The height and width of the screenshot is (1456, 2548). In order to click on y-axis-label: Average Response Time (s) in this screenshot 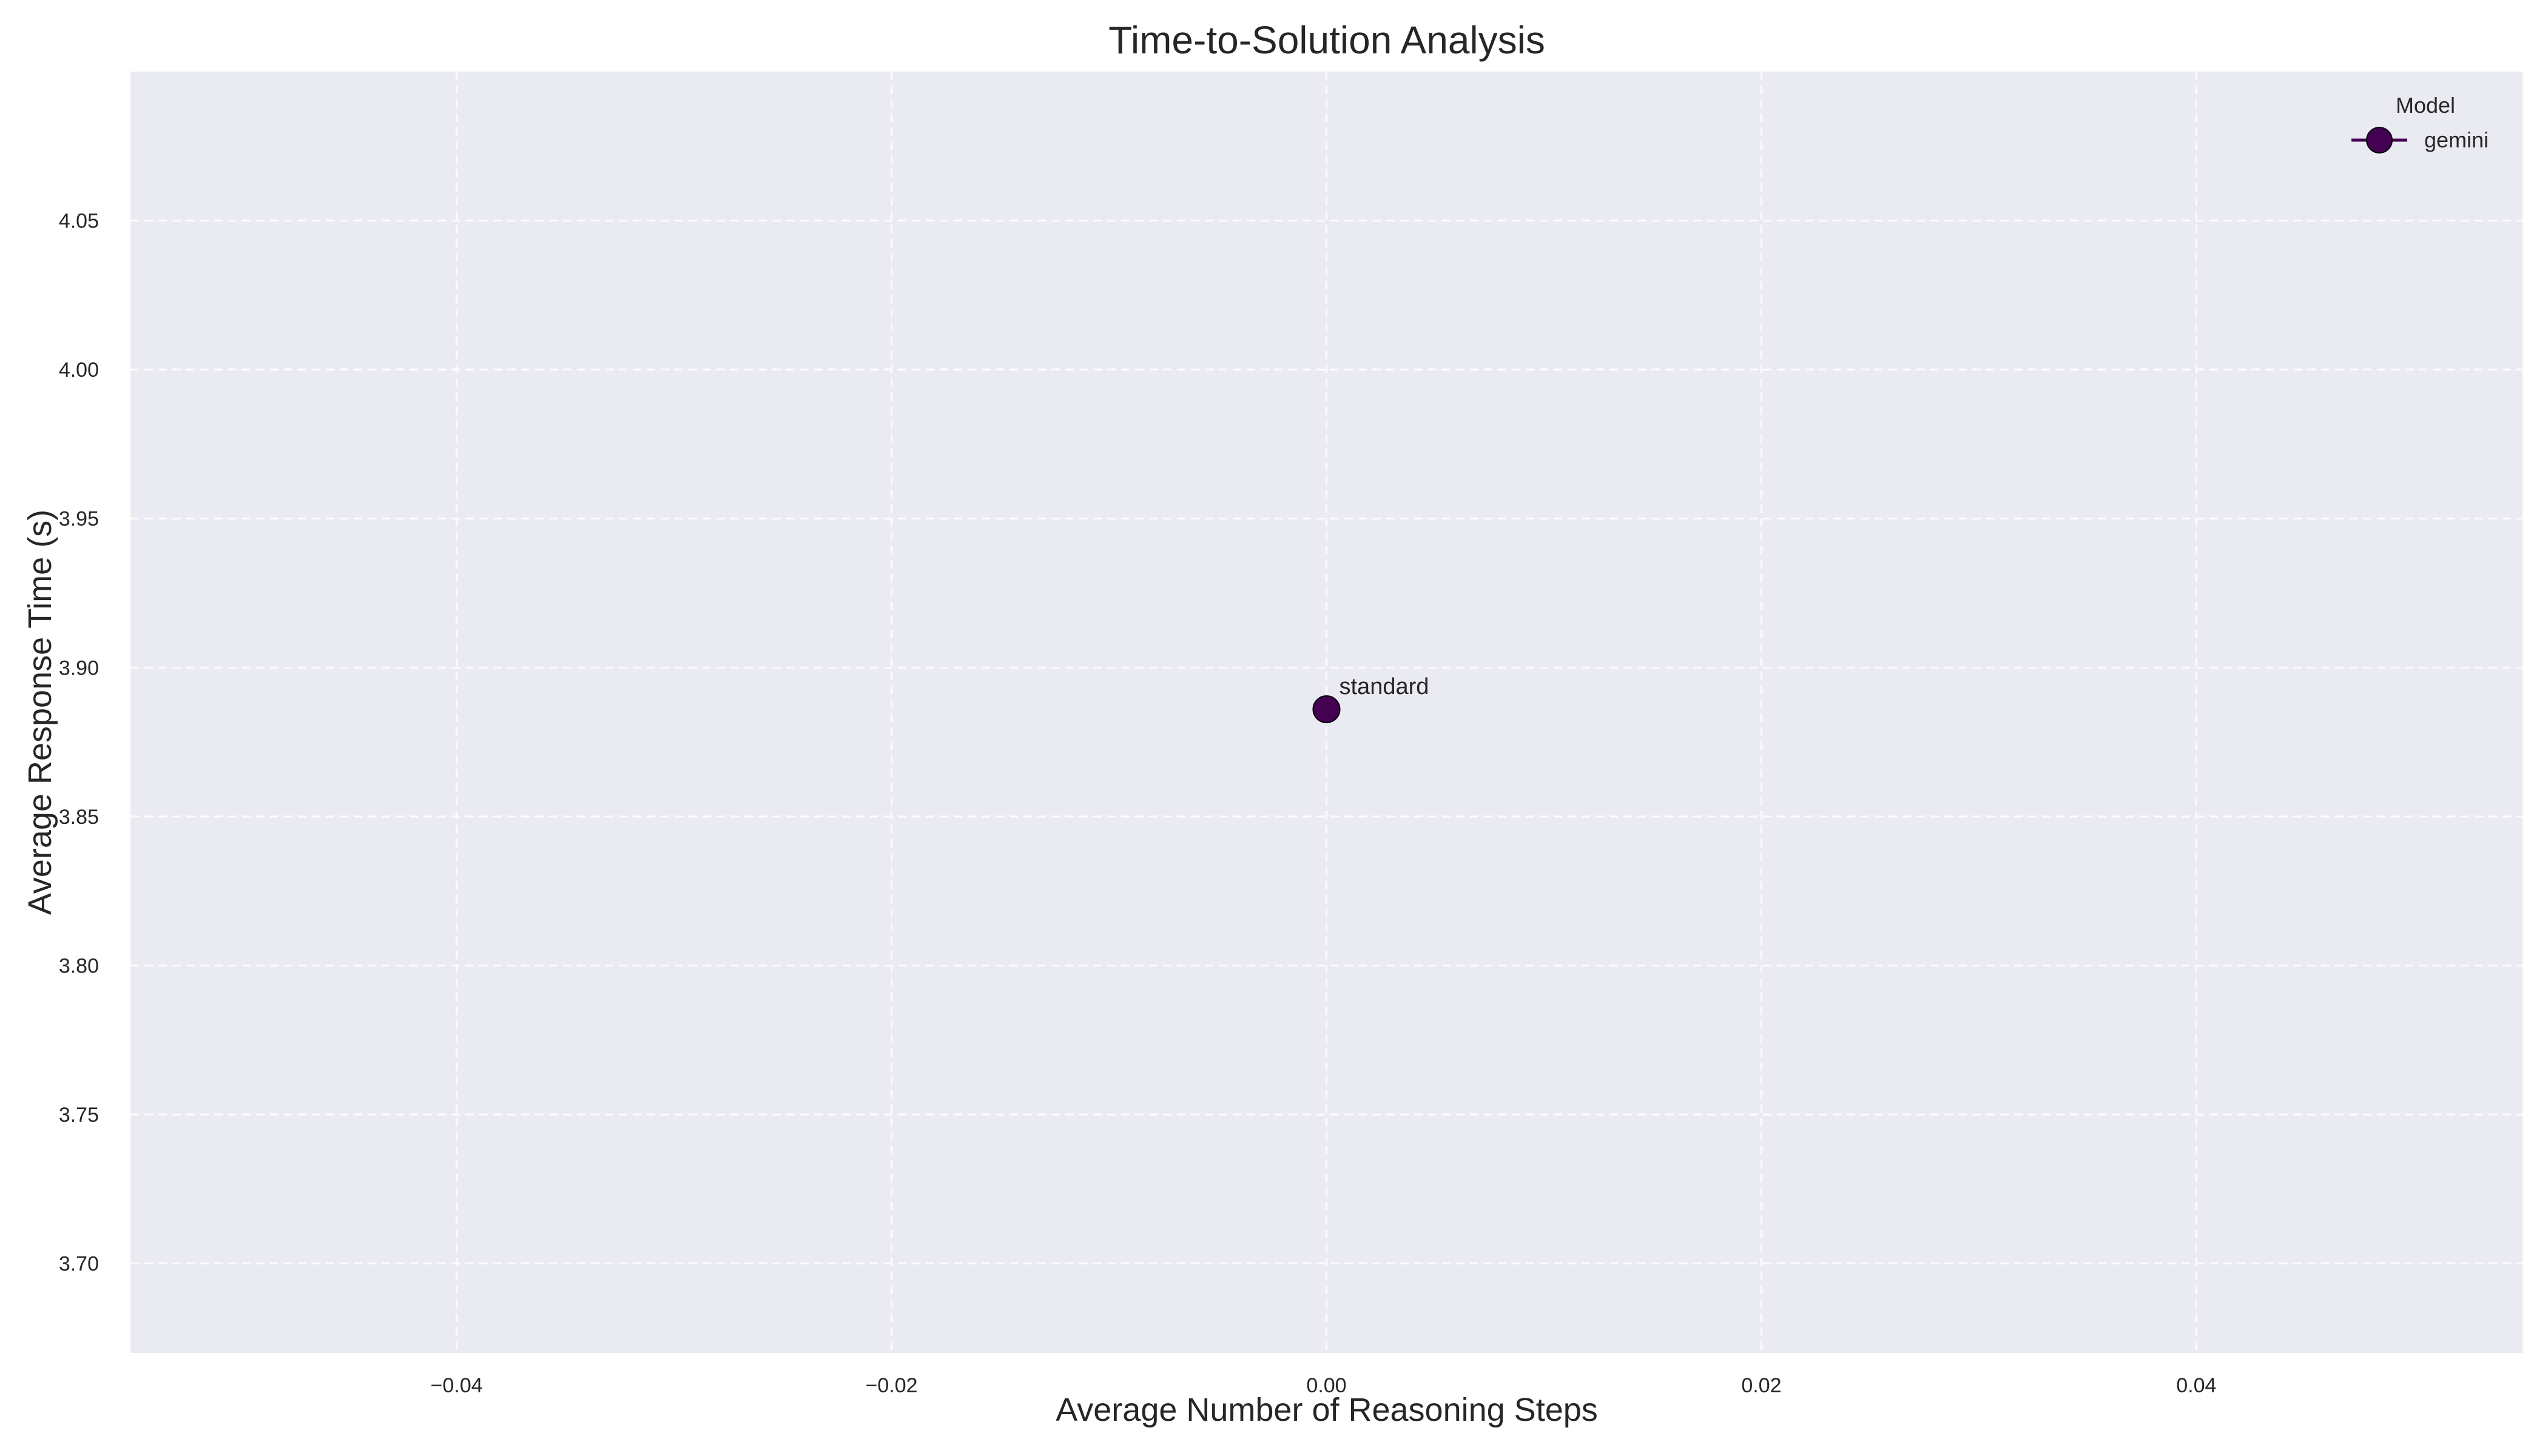, I will do `click(40, 712)`.